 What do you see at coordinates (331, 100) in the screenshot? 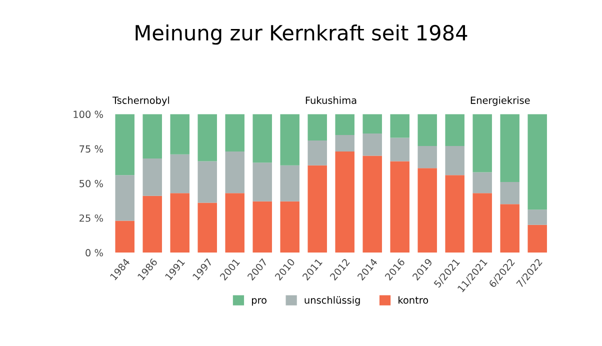
I see `annotation: Fukushima` at bounding box center [331, 100].